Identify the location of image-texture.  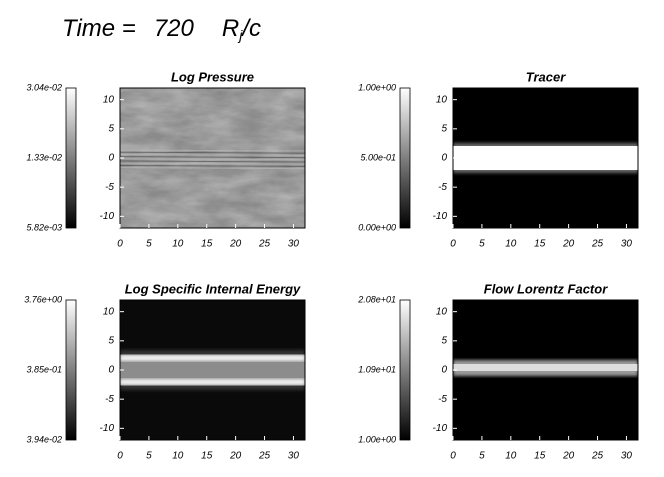
(212, 158).